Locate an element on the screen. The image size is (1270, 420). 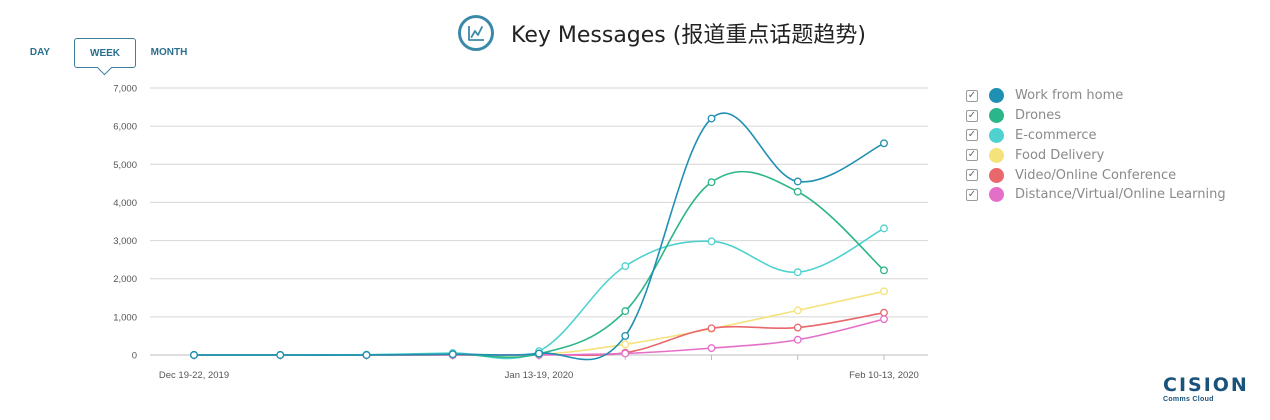
legend-item-distance-learning: ✓ Distance/Virtual/Online Learning is located at coordinates (1096, 195).